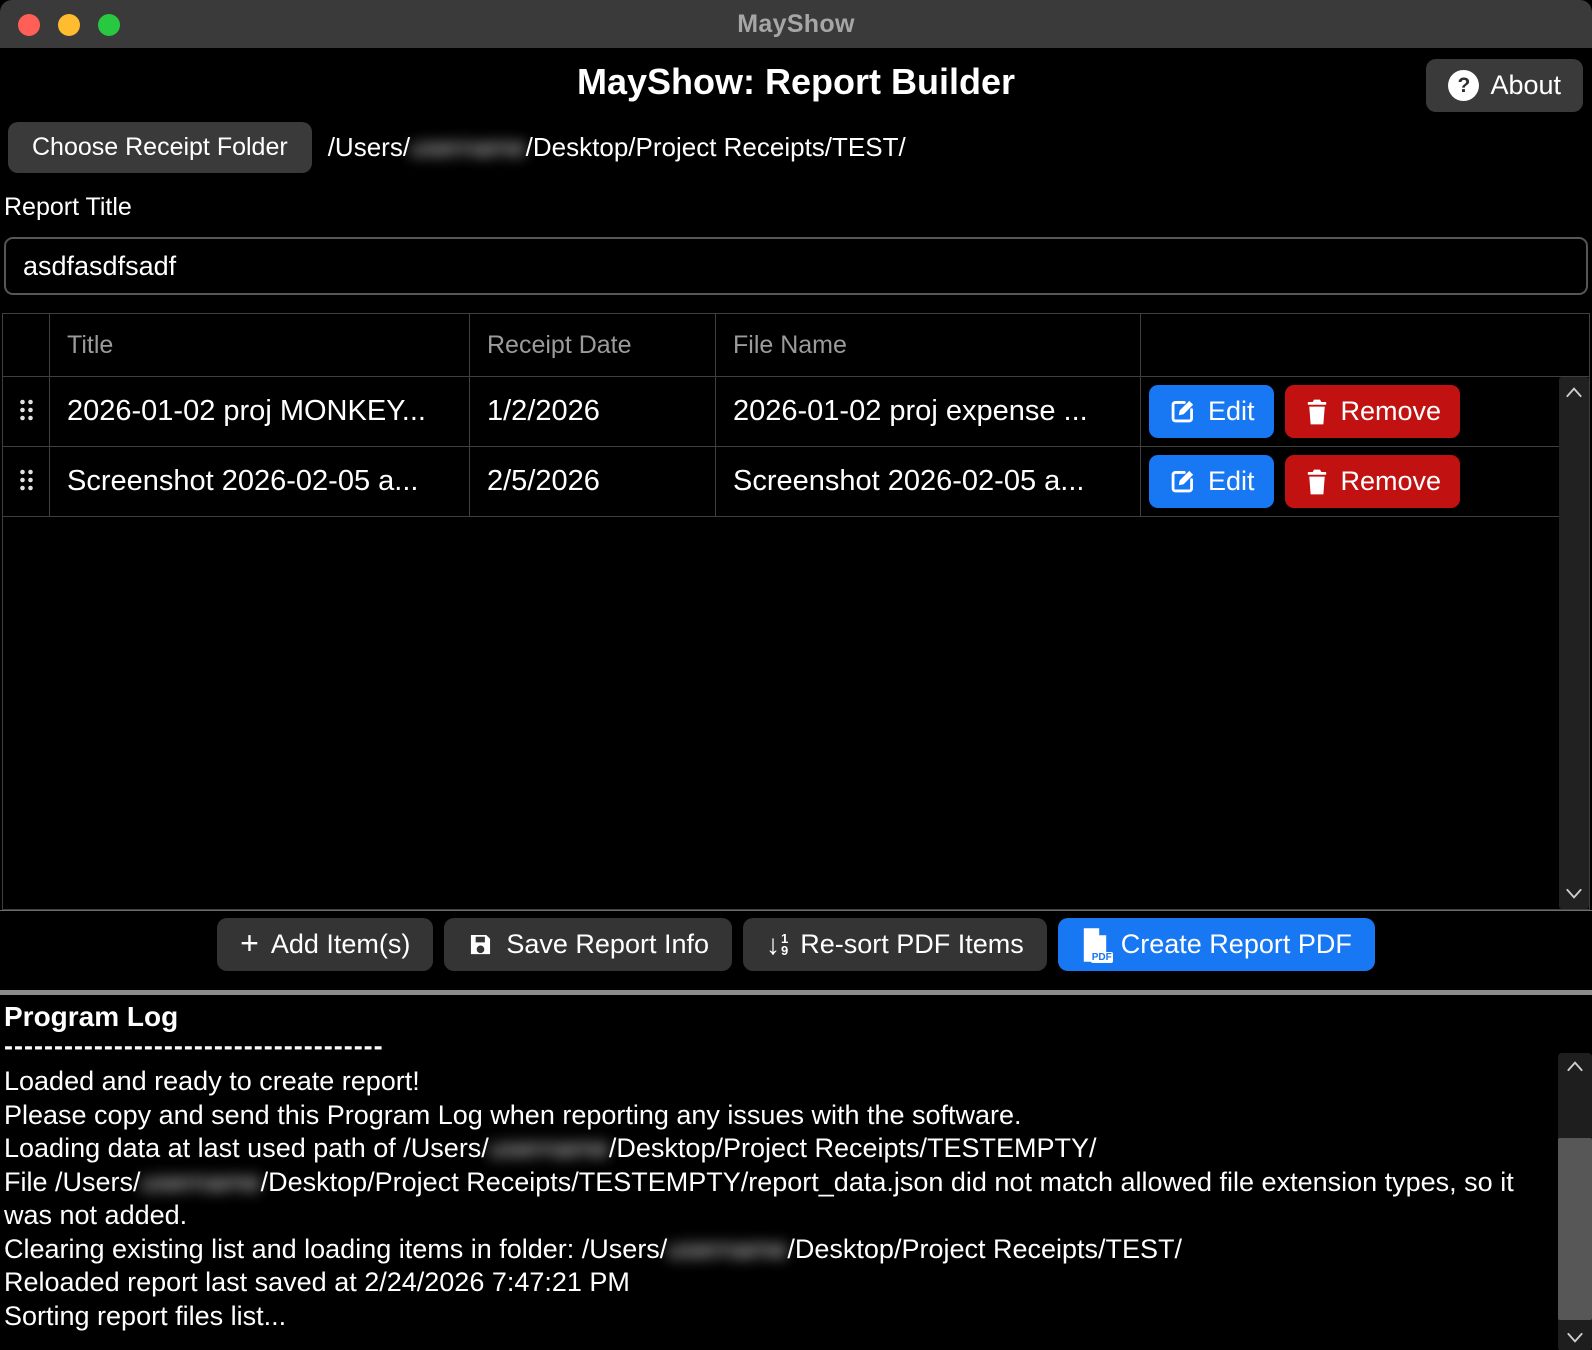 The height and width of the screenshot is (1350, 1592). I want to click on digit-nine: 9, so click(785, 950).